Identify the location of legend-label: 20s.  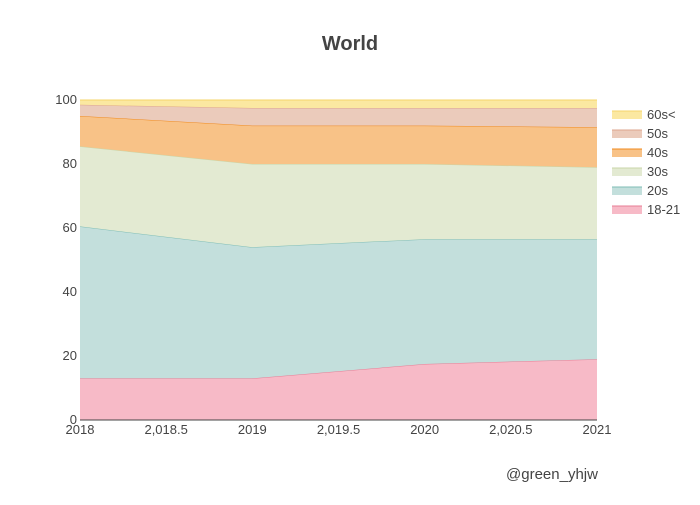
(657, 190).